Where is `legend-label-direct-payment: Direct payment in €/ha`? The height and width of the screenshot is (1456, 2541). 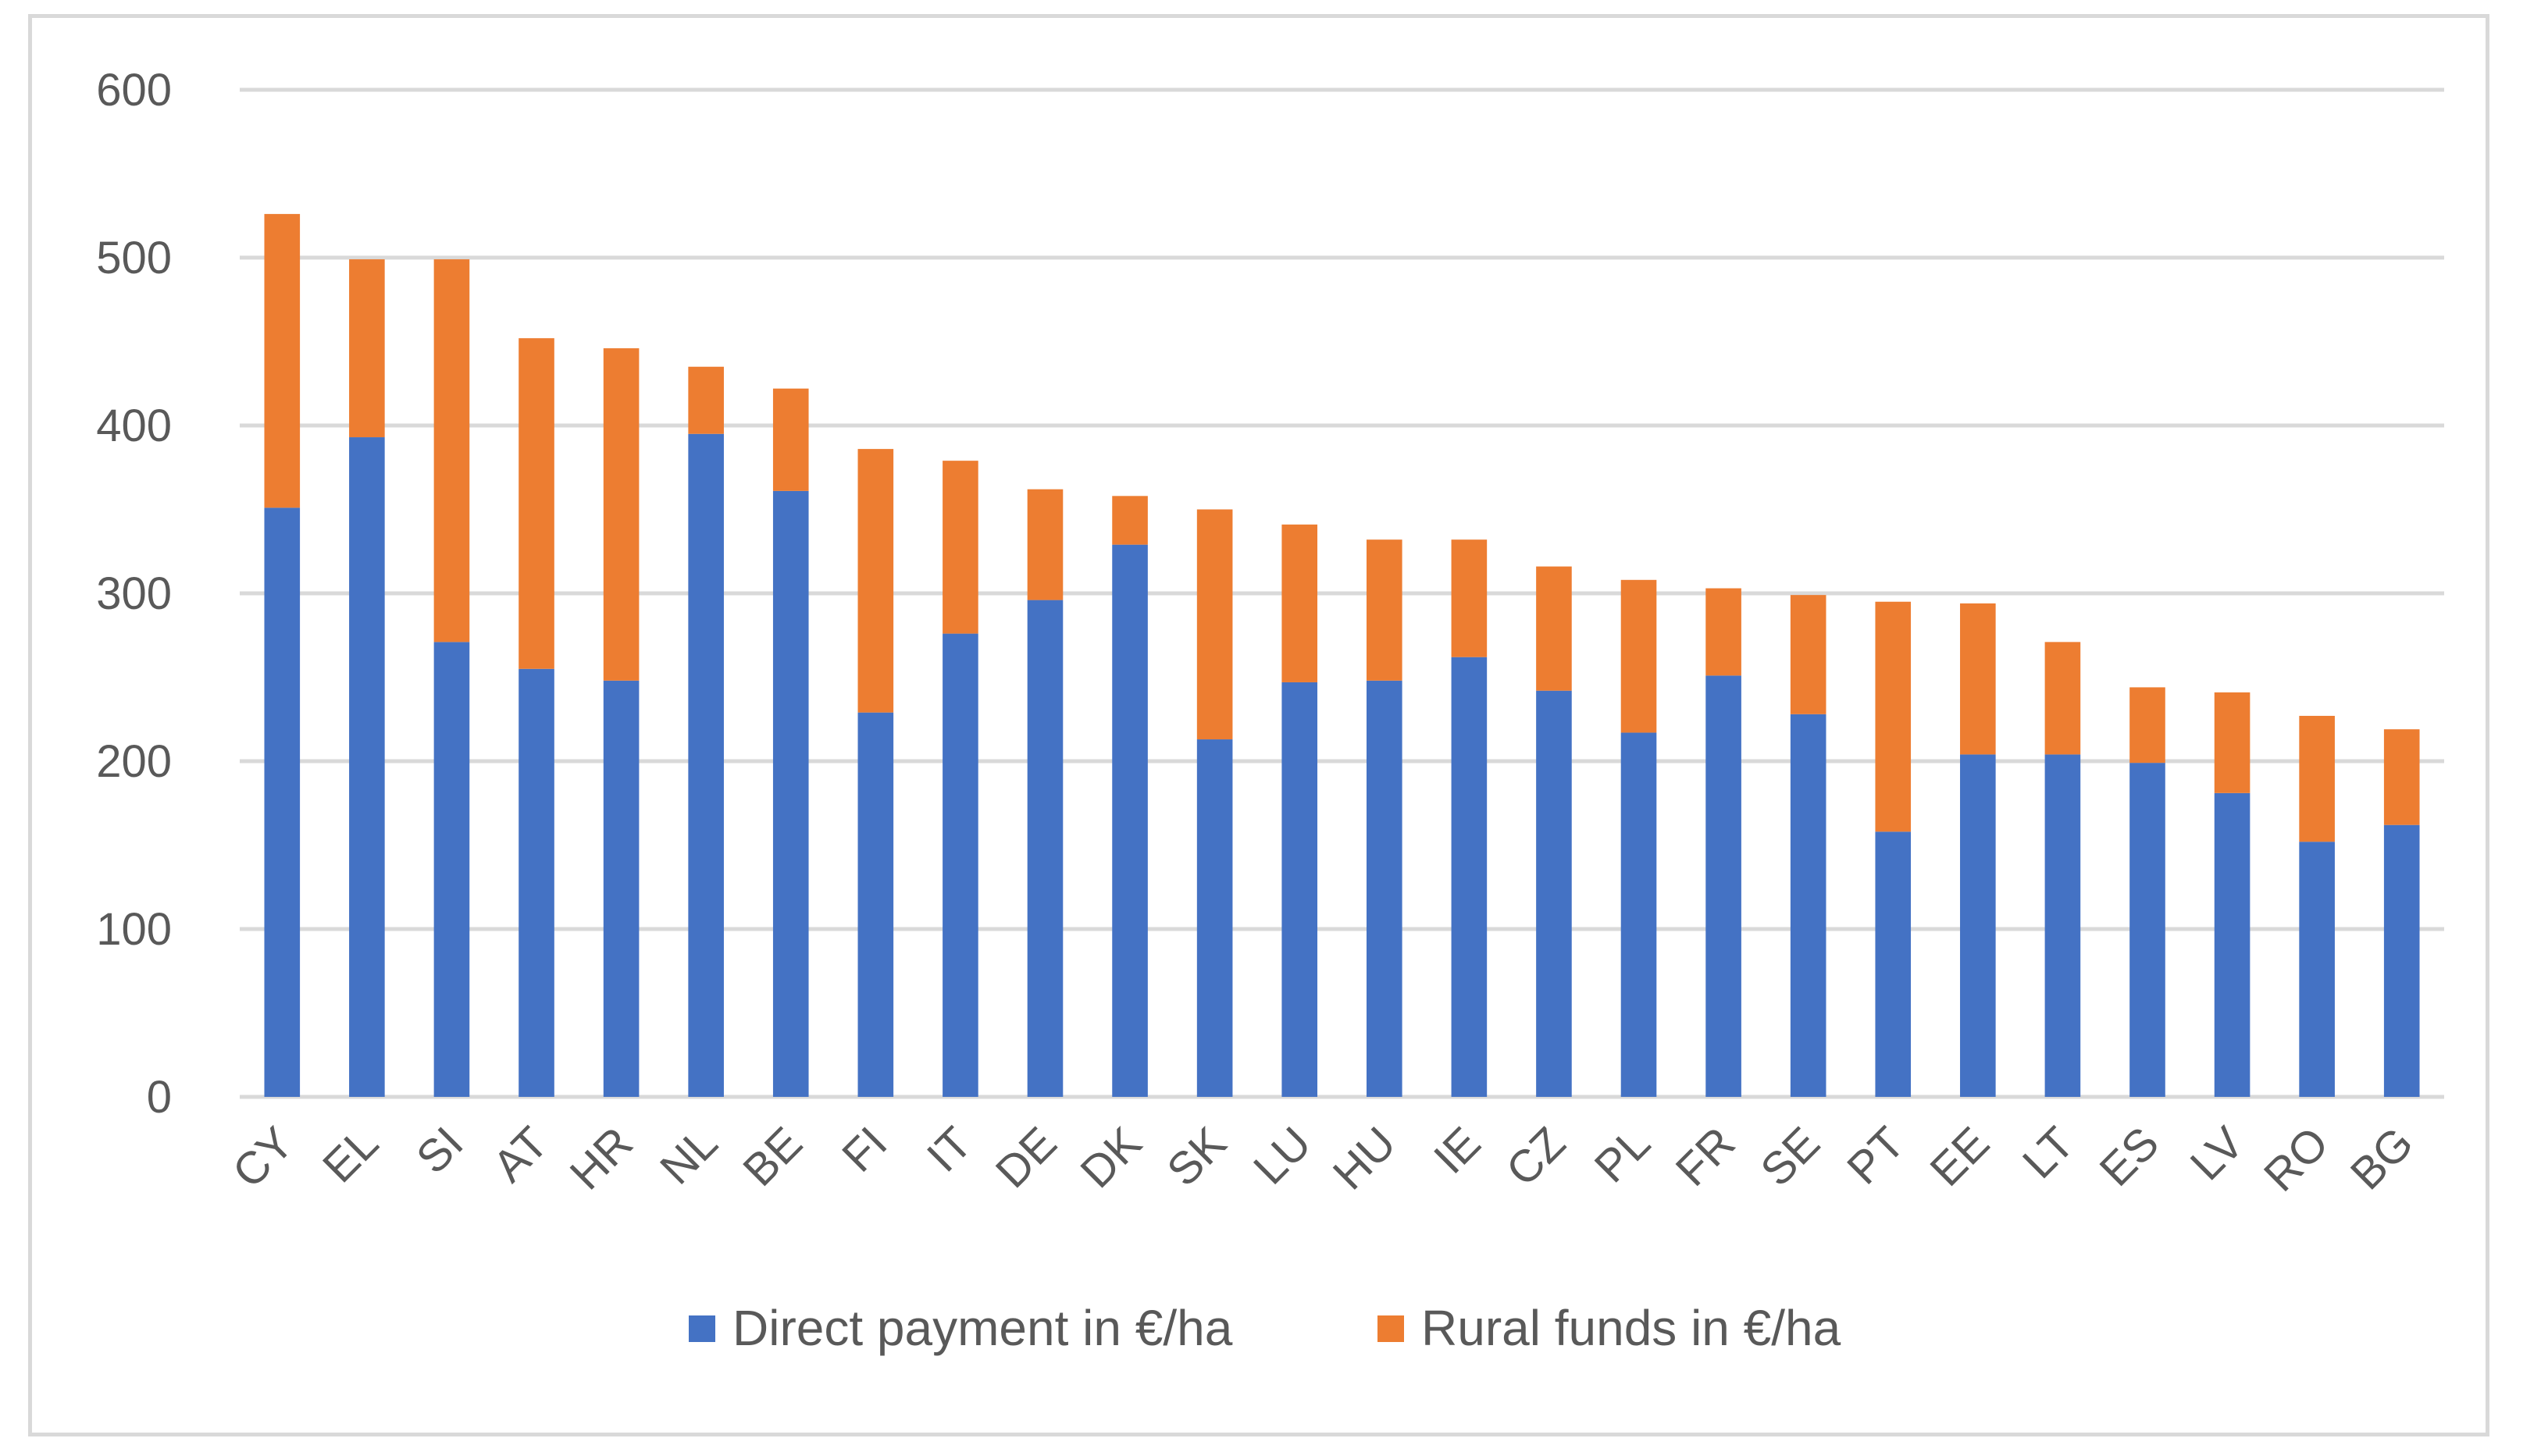
legend-label-direct-payment: Direct payment in €/ha is located at coordinates (982, 1328).